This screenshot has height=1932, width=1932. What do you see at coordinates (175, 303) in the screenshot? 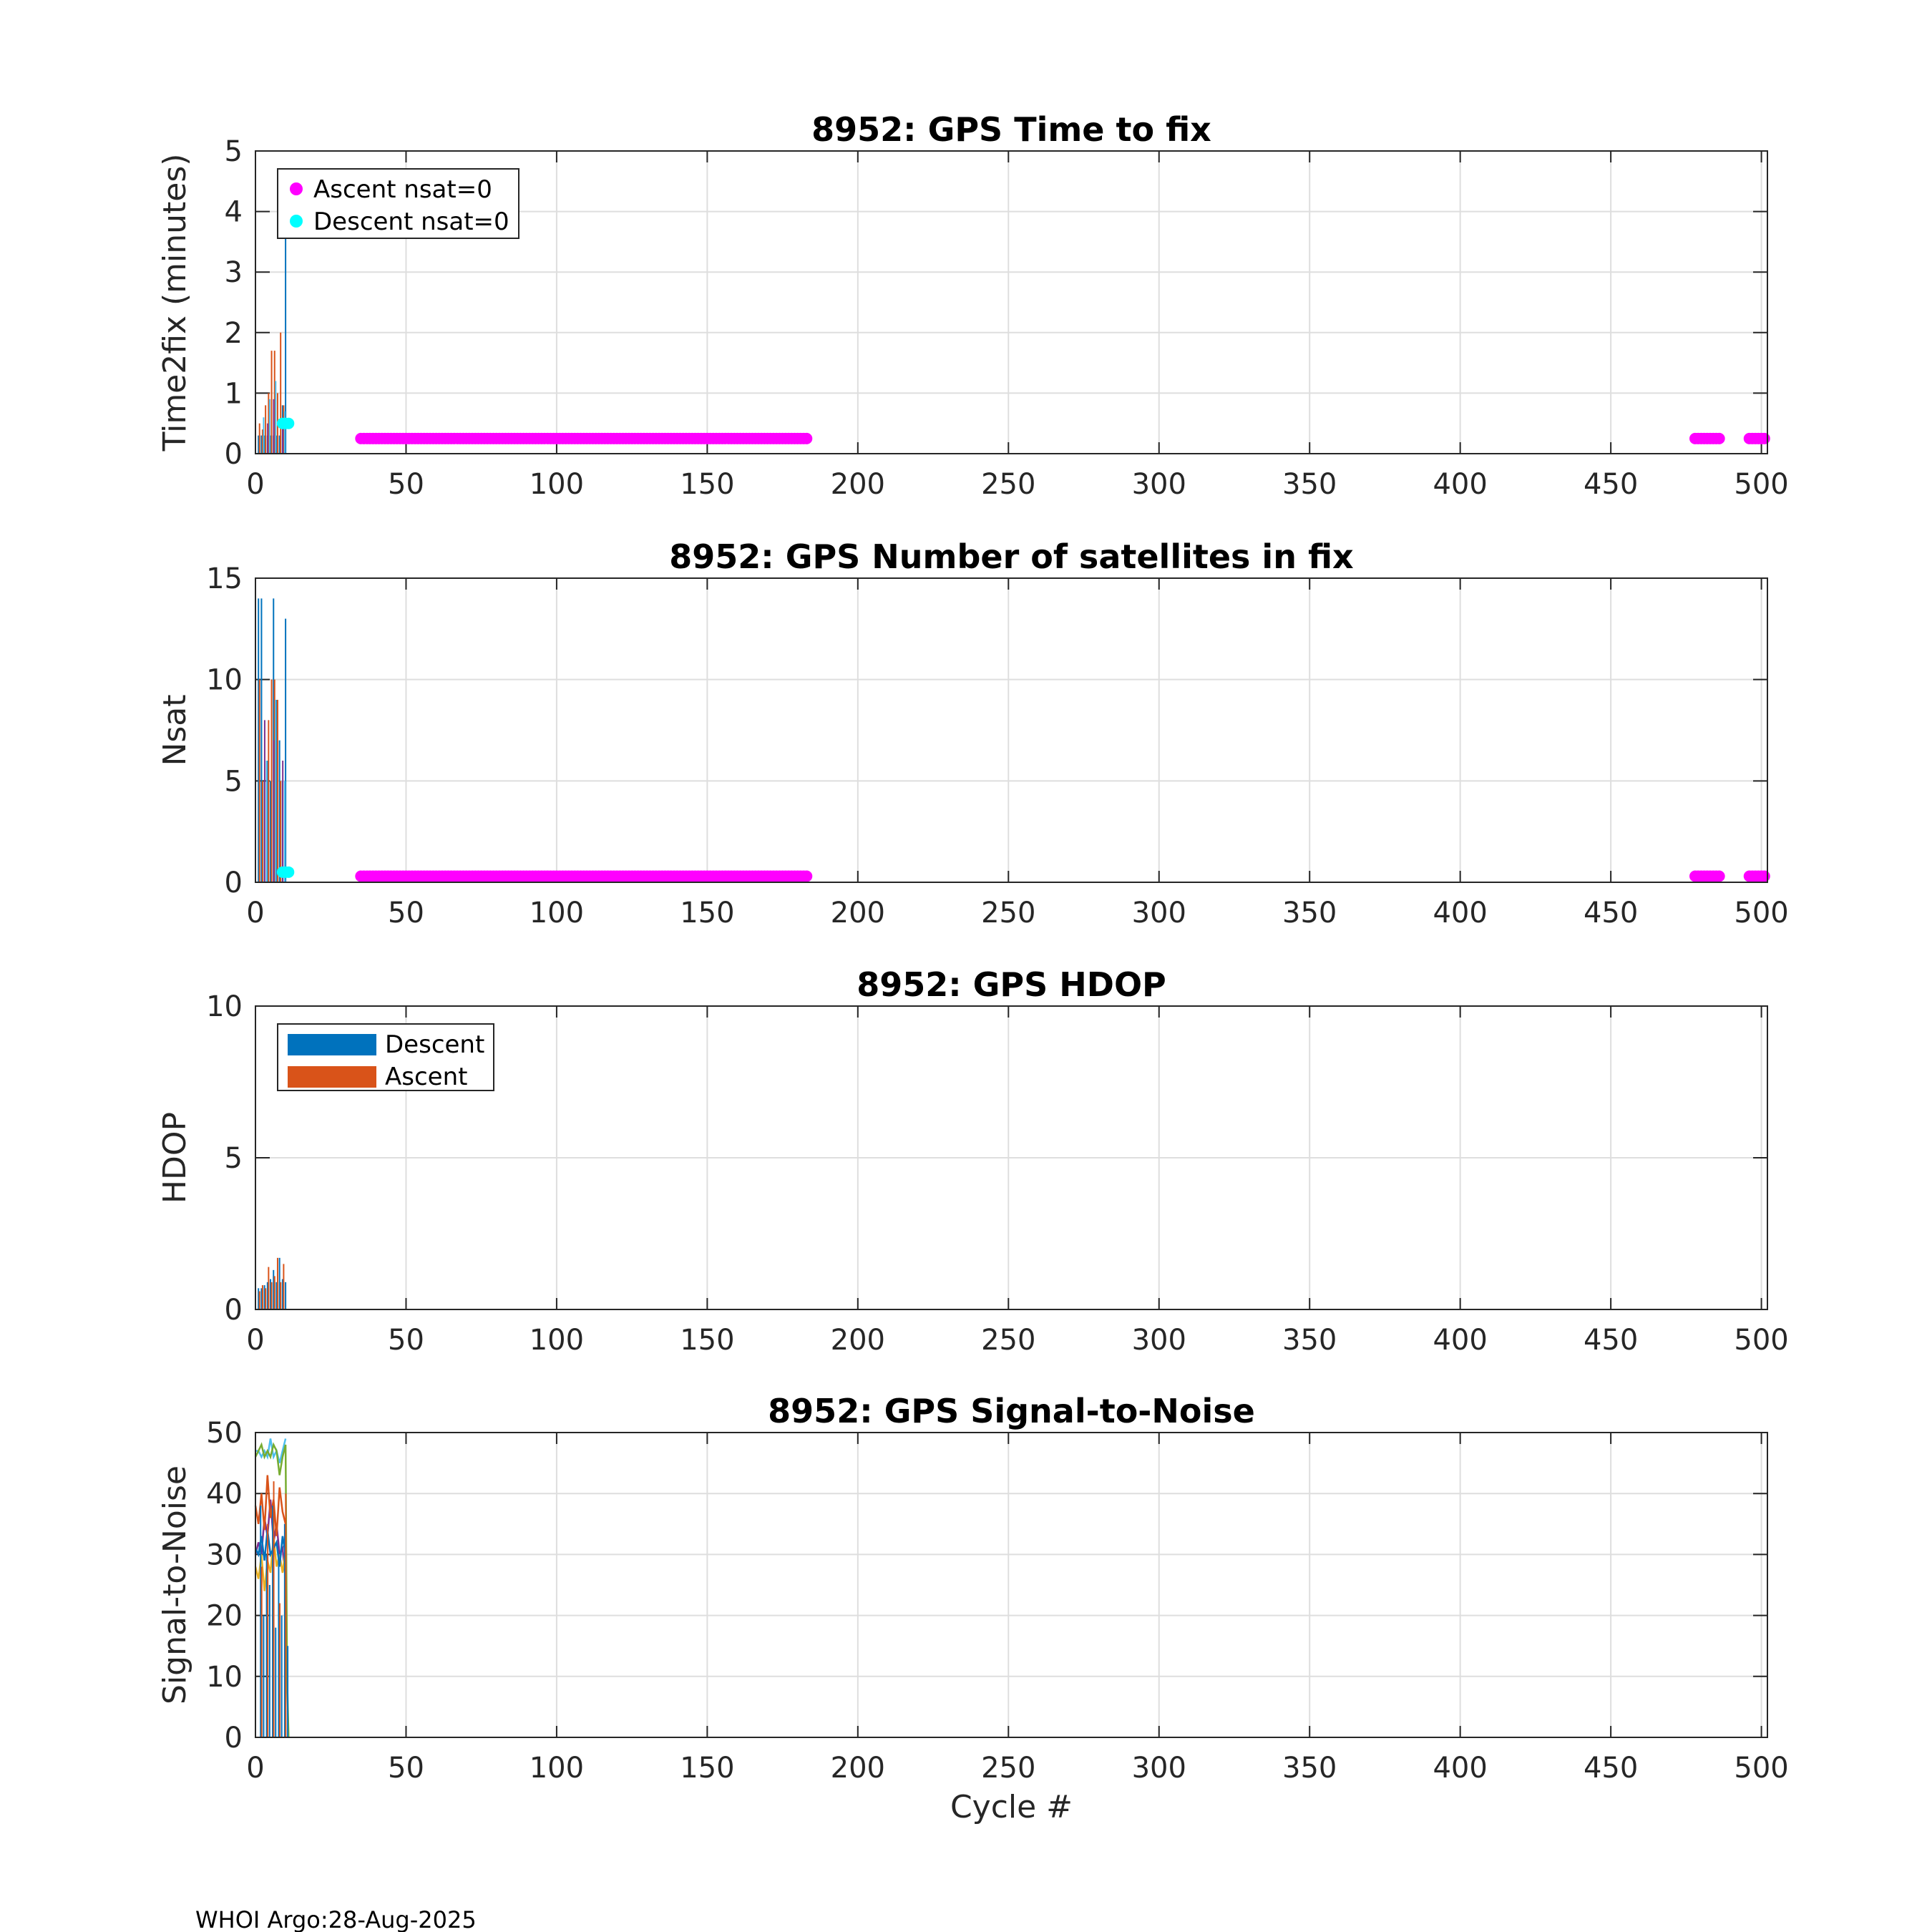
I see `y-axis-label: Time2fix (minutes)` at bounding box center [175, 303].